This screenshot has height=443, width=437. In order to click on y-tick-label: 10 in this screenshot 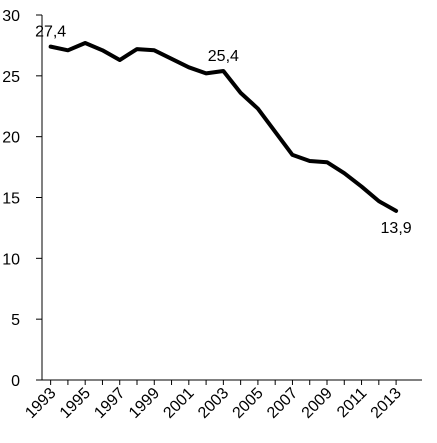, I will do `click(11, 259)`.